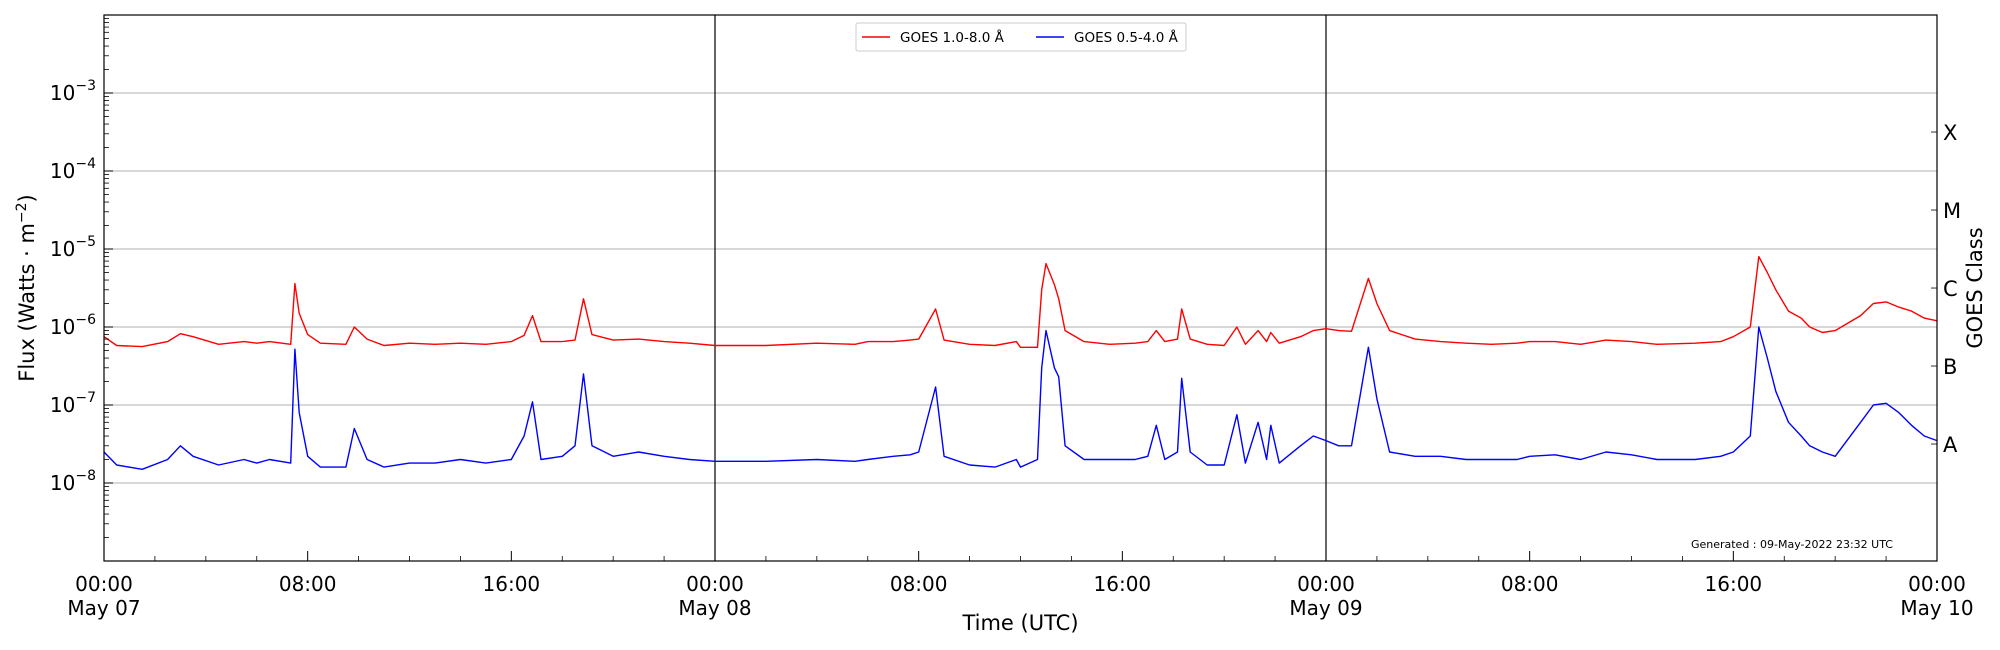  I want to click on x-tick-date-label: May 09, so click(1325, 608).